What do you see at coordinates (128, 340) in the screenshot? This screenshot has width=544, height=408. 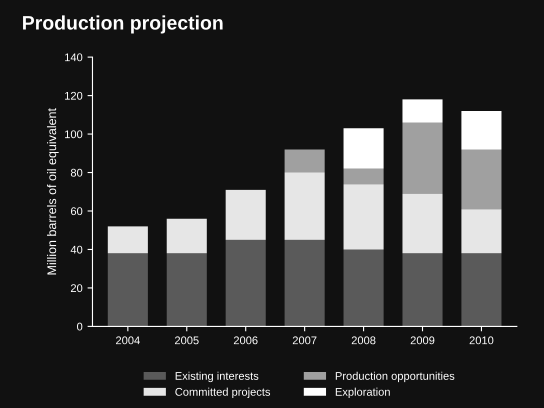 I see `x-tick-label: 2004` at bounding box center [128, 340].